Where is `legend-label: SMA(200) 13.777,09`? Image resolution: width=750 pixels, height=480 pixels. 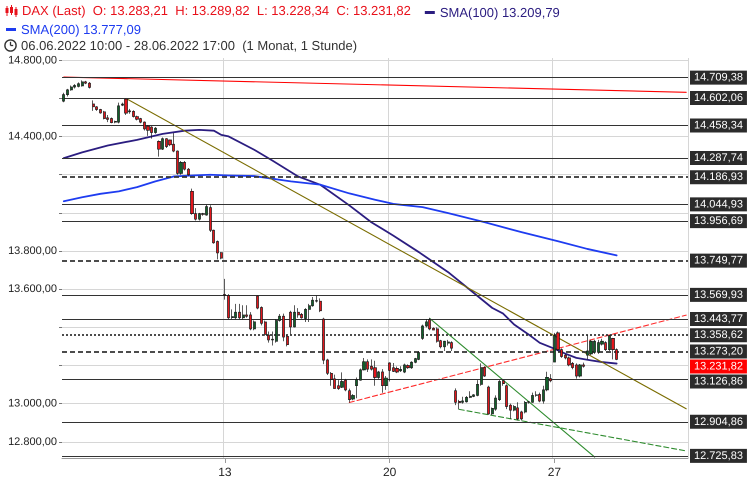
legend-label: SMA(200) 13.777,09 is located at coordinates (81, 29).